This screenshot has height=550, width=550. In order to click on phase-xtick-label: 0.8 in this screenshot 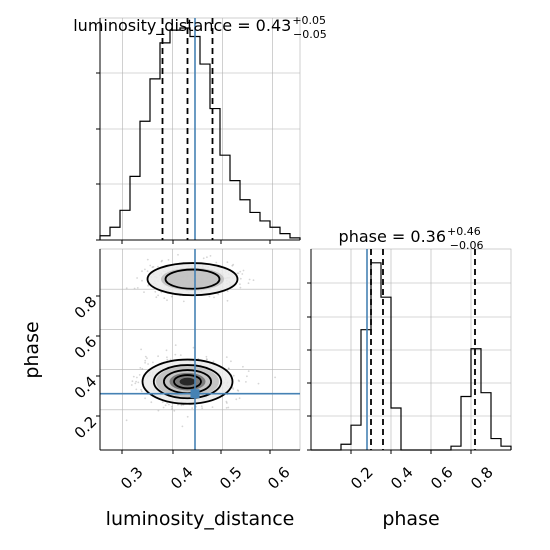, I will do `click(482, 478)`.